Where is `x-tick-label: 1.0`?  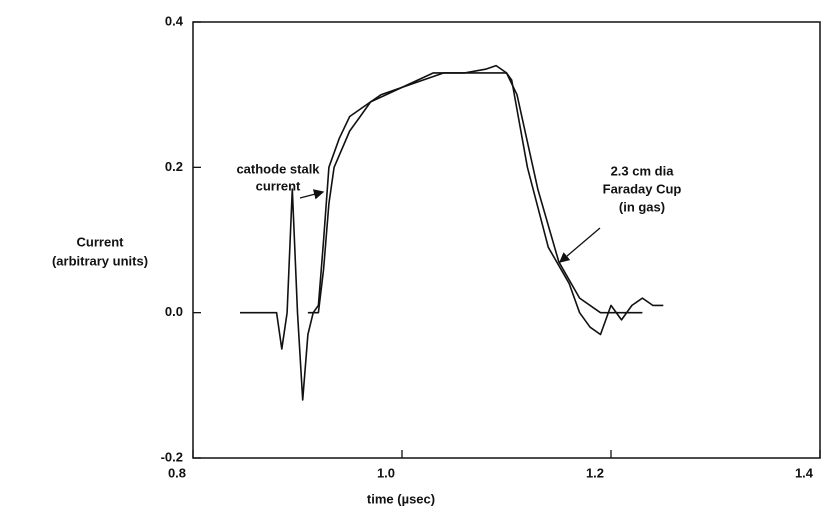 x-tick-label: 1.0 is located at coordinates (386, 472).